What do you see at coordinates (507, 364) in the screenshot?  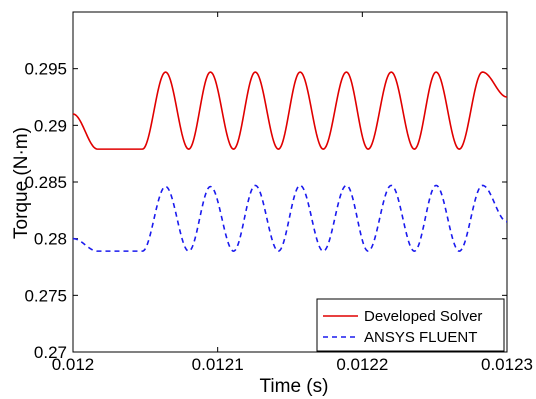 I see `x-tick-label: 0.0123` at bounding box center [507, 364].